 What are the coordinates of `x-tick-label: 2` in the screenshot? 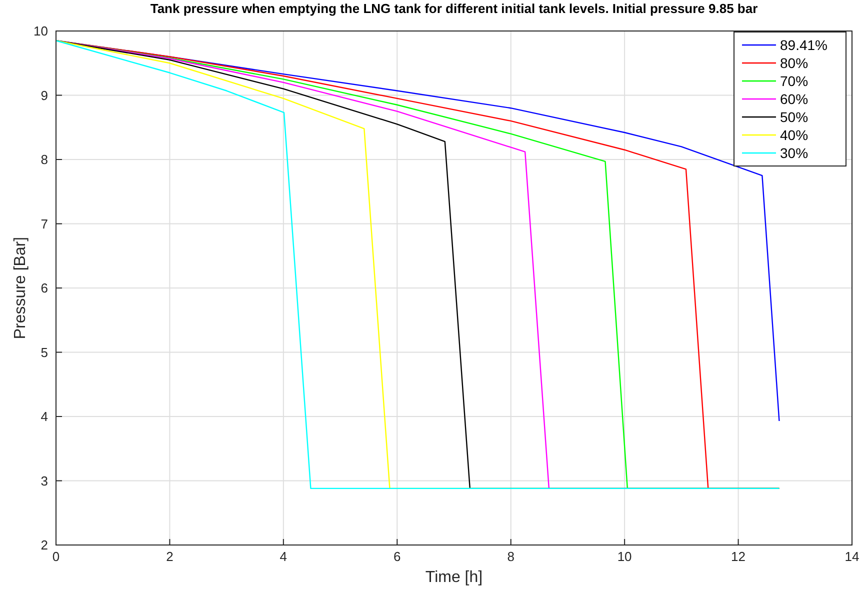 It's located at (170, 556).